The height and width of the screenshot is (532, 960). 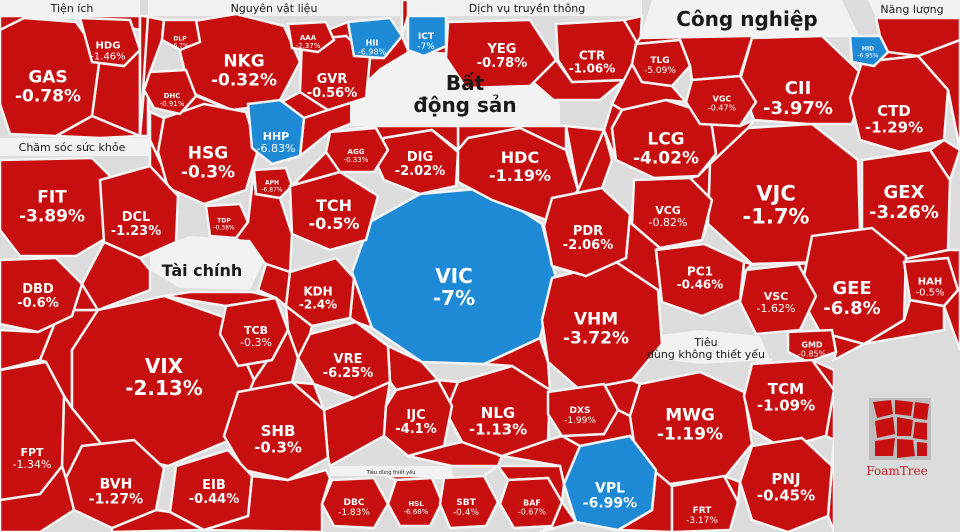 I want to click on sector-label: Tiêu dùng thiết yếu, so click(x=391, y=472).